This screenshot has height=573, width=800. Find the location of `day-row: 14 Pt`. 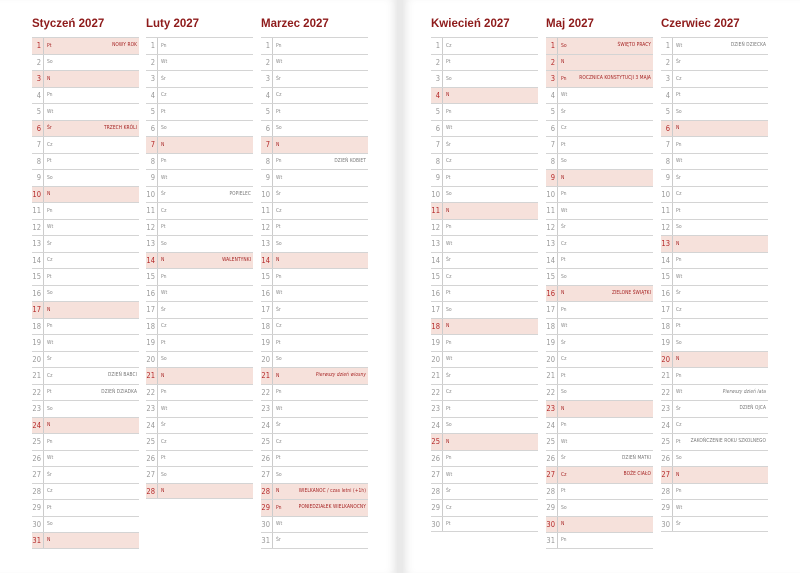

day-row: 14 Pt is located at coordinates (599, 259).